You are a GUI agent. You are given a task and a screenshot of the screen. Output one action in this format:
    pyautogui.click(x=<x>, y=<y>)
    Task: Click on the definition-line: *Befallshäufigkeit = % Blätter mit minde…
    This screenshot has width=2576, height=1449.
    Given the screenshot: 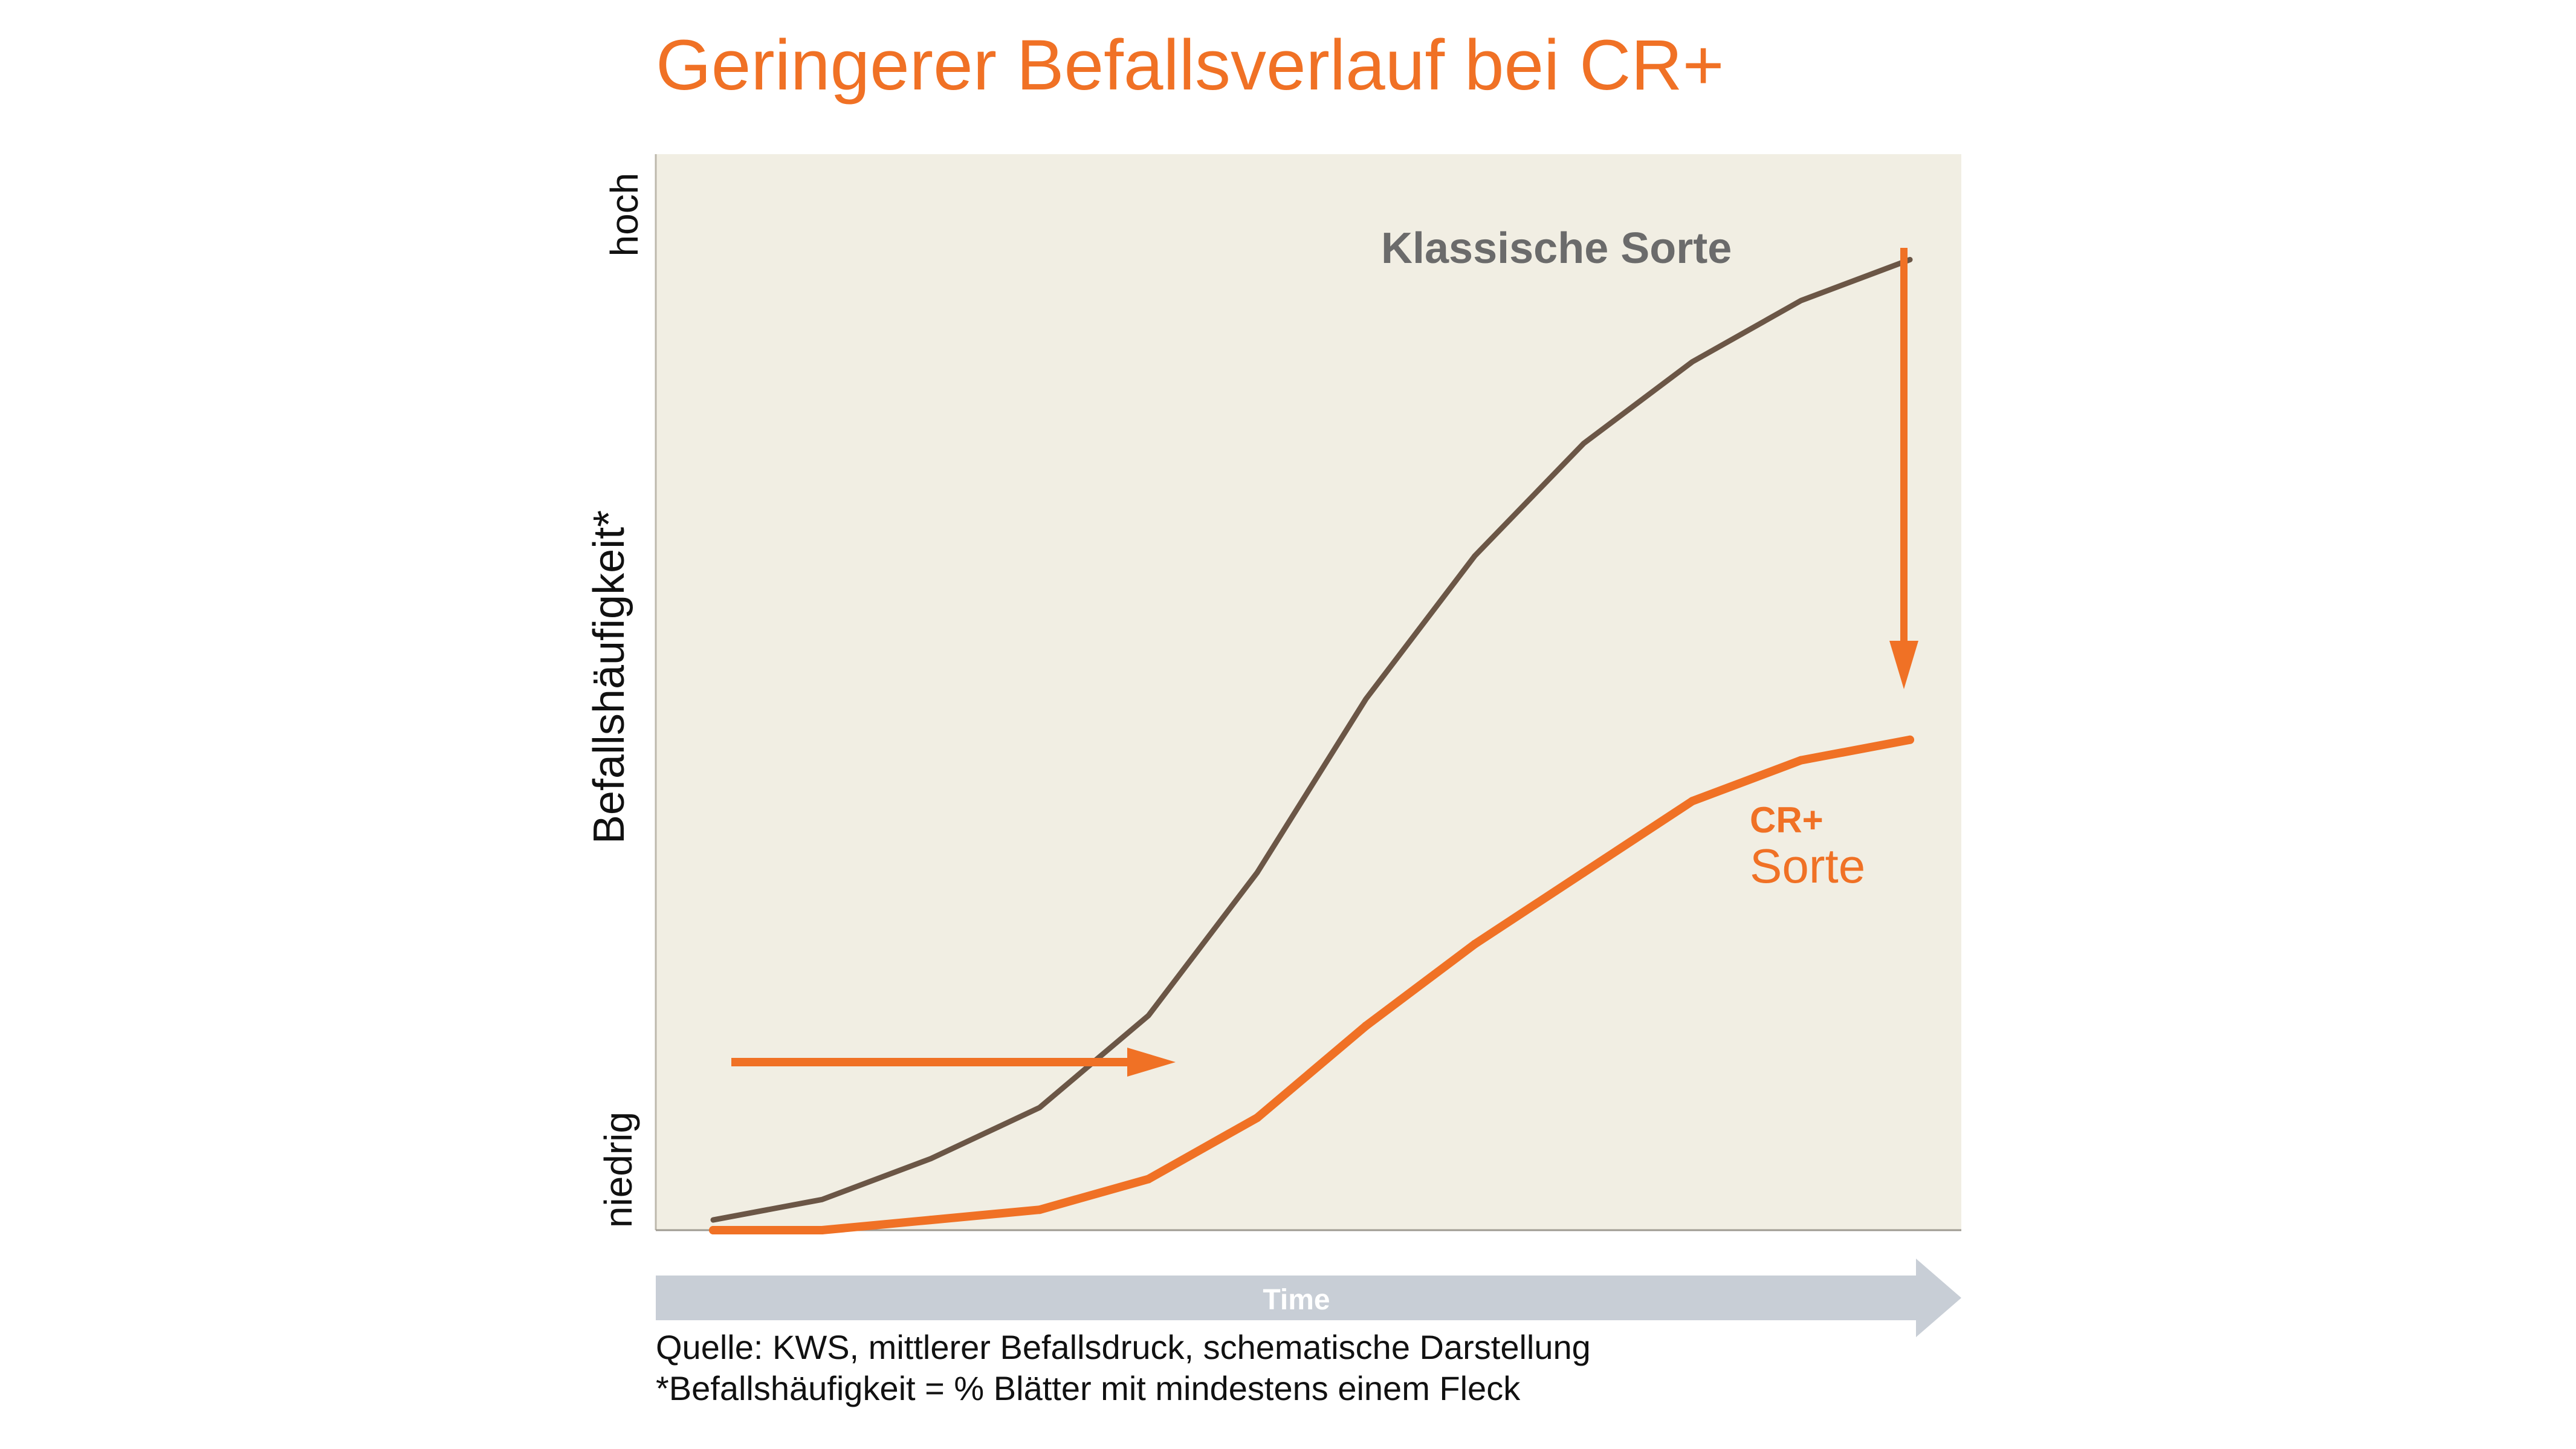 What is the action you would take?
    pyautogui.click(x=1088, y=1388)
    